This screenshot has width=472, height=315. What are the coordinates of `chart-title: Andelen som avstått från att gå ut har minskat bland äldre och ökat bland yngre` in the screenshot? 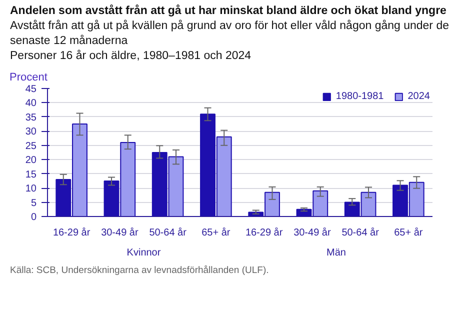 It's located at (228, 11).